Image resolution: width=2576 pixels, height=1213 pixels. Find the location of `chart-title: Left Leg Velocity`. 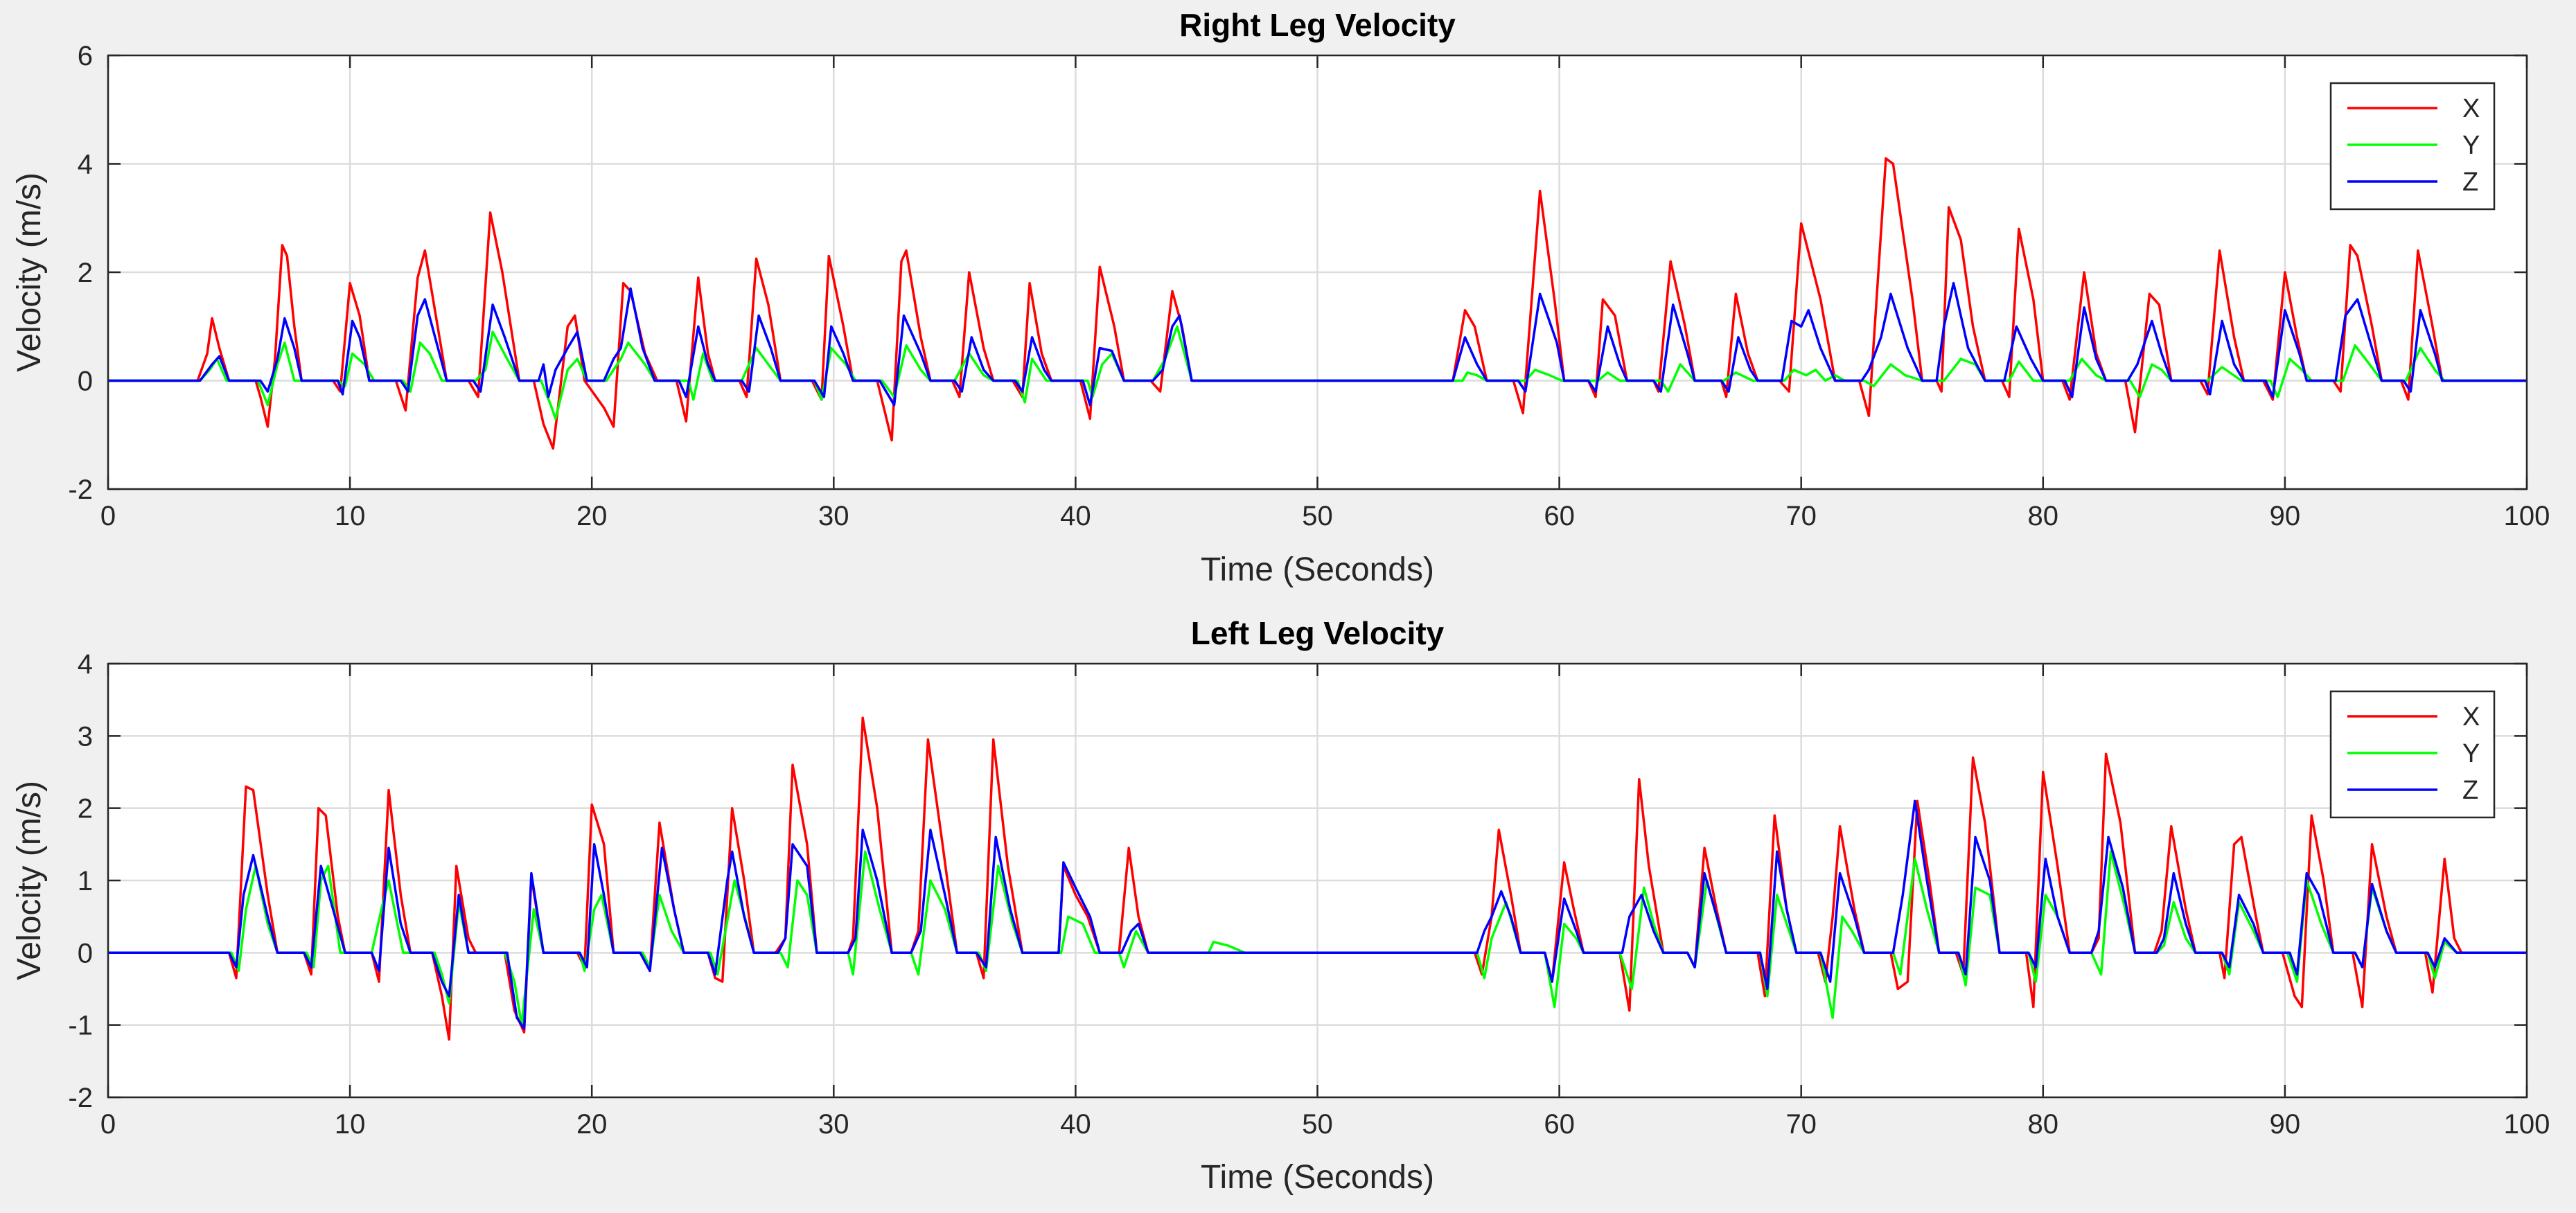

chart-title: Left Leg Velocity is located at coordinates (1318, 633).